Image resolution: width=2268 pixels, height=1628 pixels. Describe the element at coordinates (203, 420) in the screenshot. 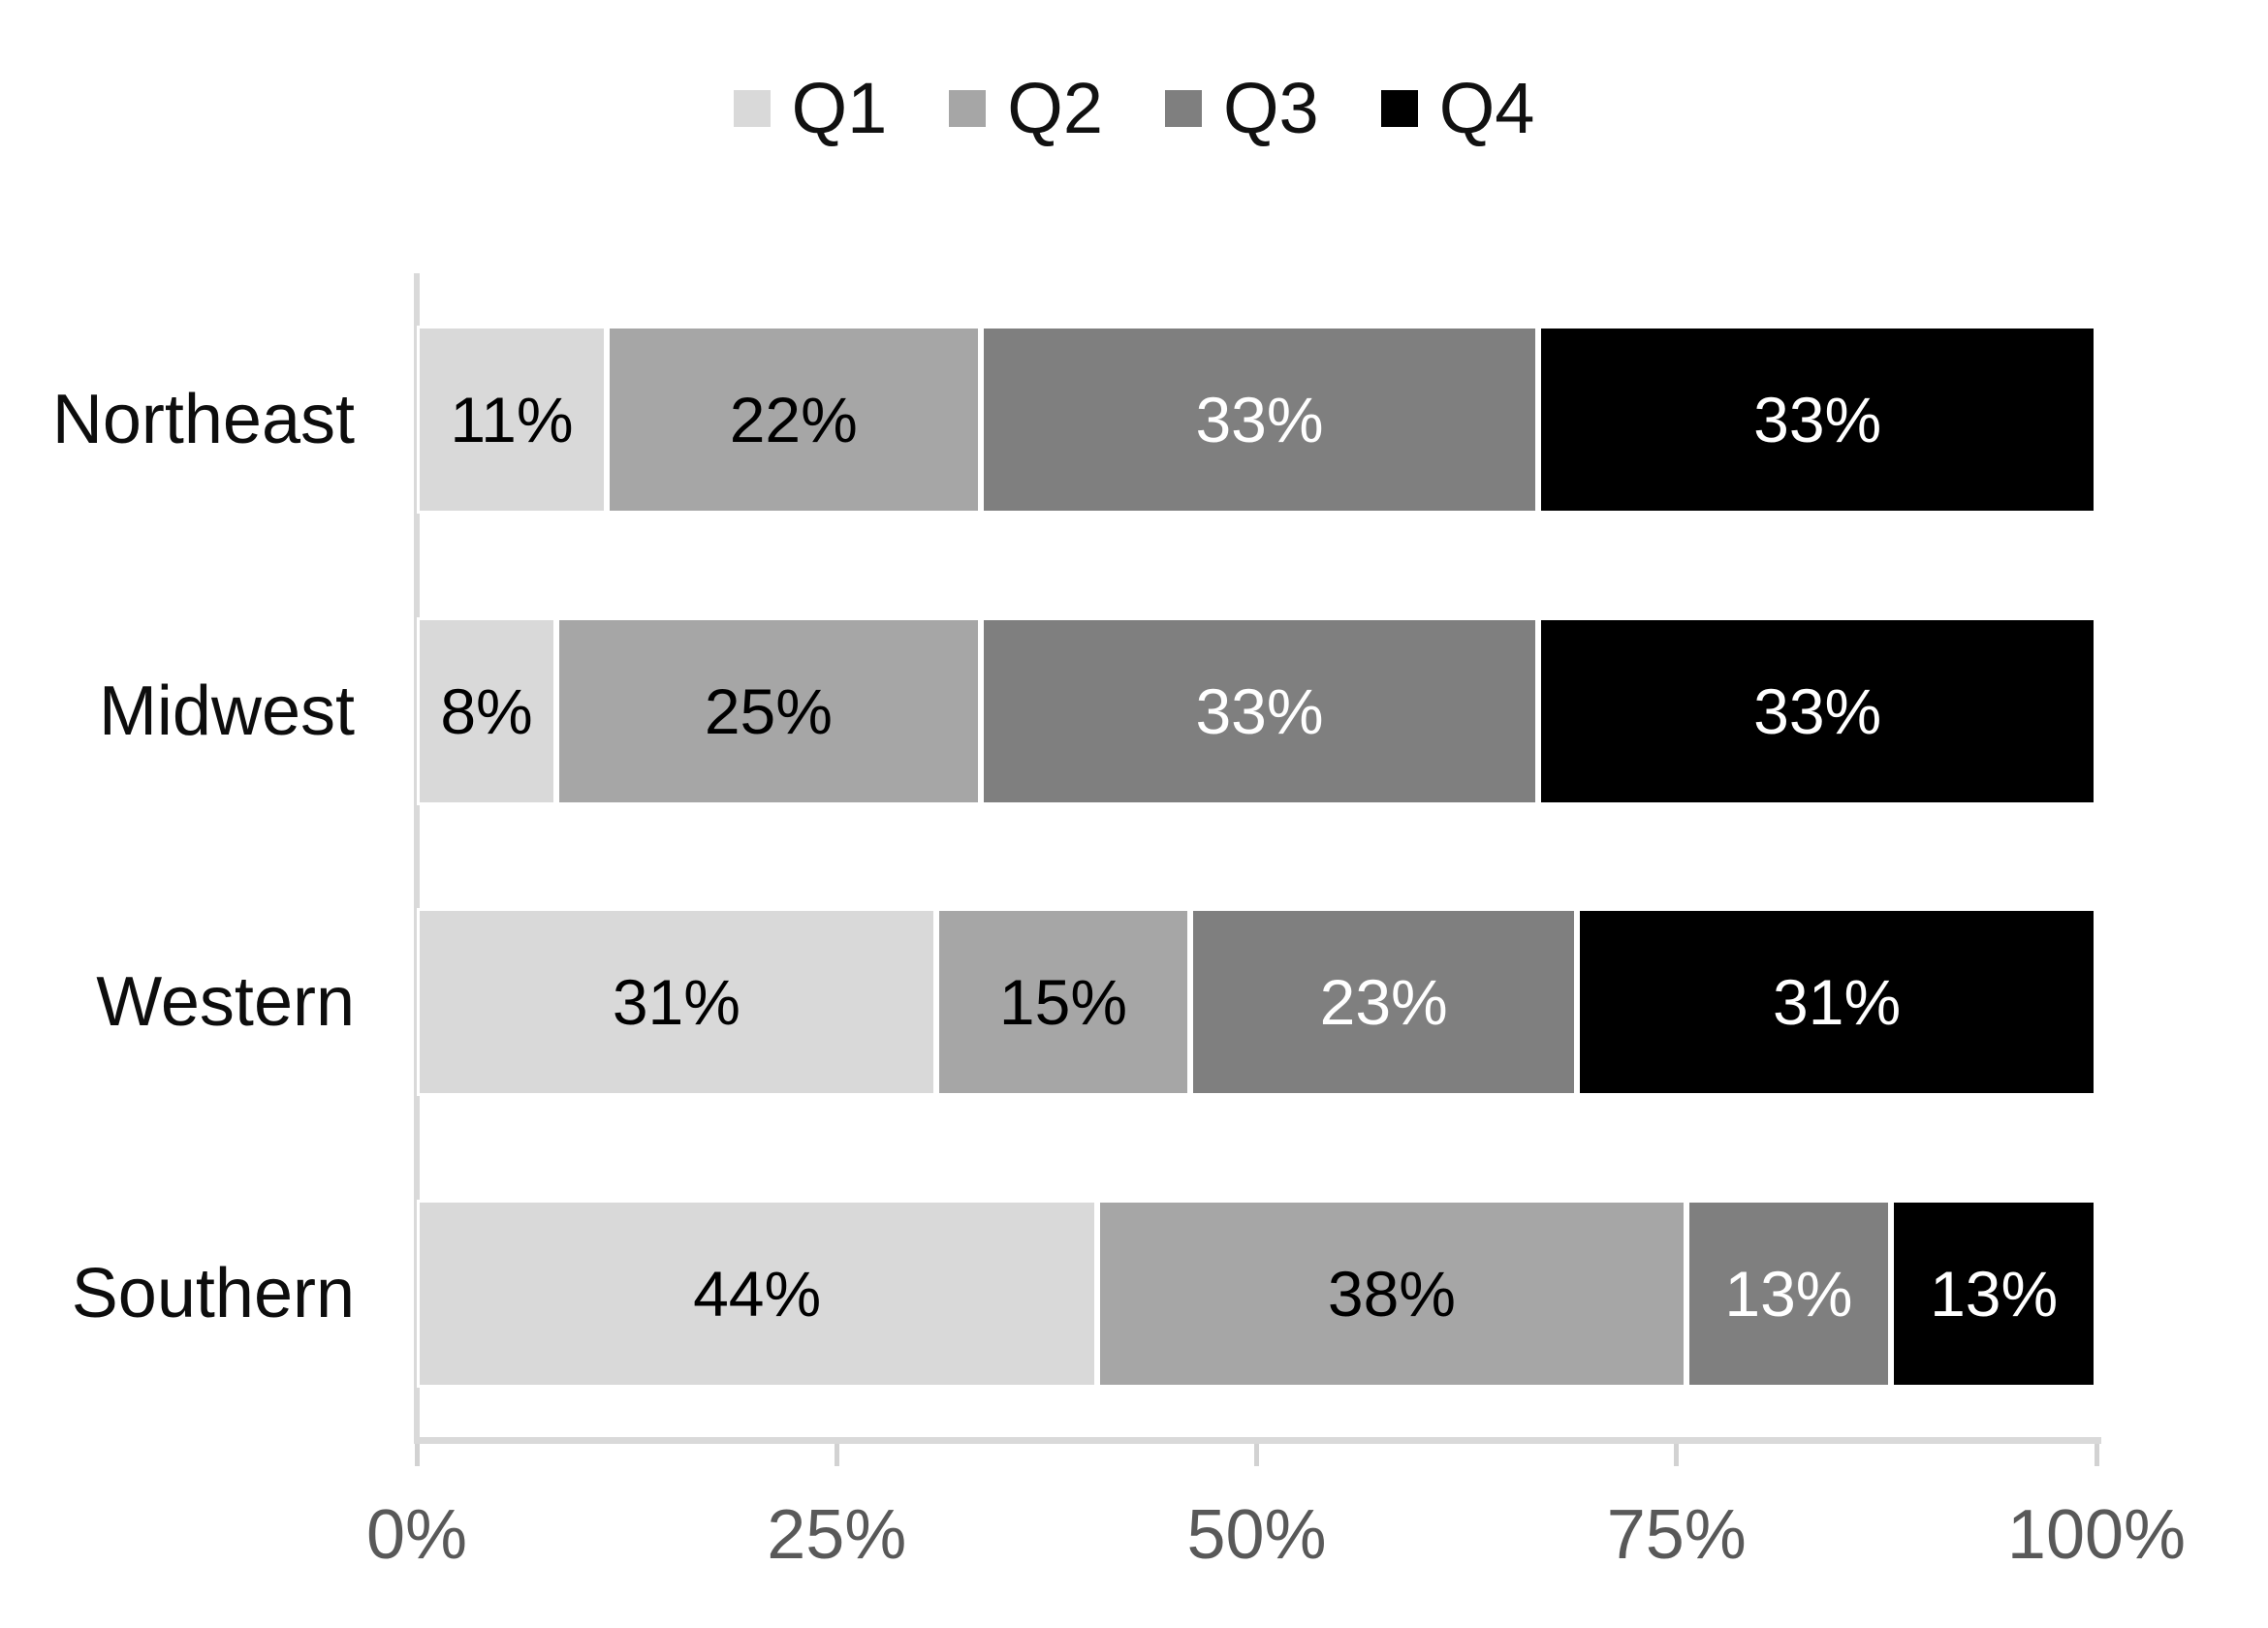

I see `category-label-northeast: Northeast` at that location.